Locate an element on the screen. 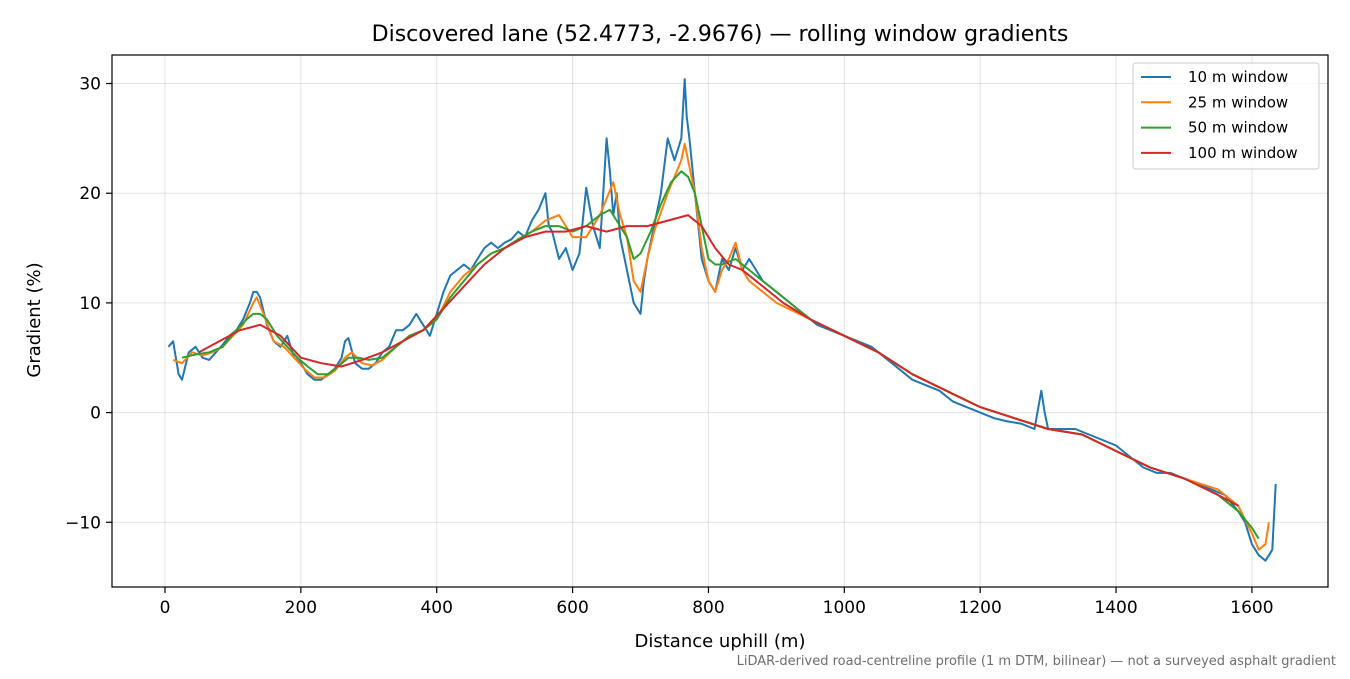 This screenshot has width=1350, height=679. x-tick-label: 800 is located at coordinates (708, 608).